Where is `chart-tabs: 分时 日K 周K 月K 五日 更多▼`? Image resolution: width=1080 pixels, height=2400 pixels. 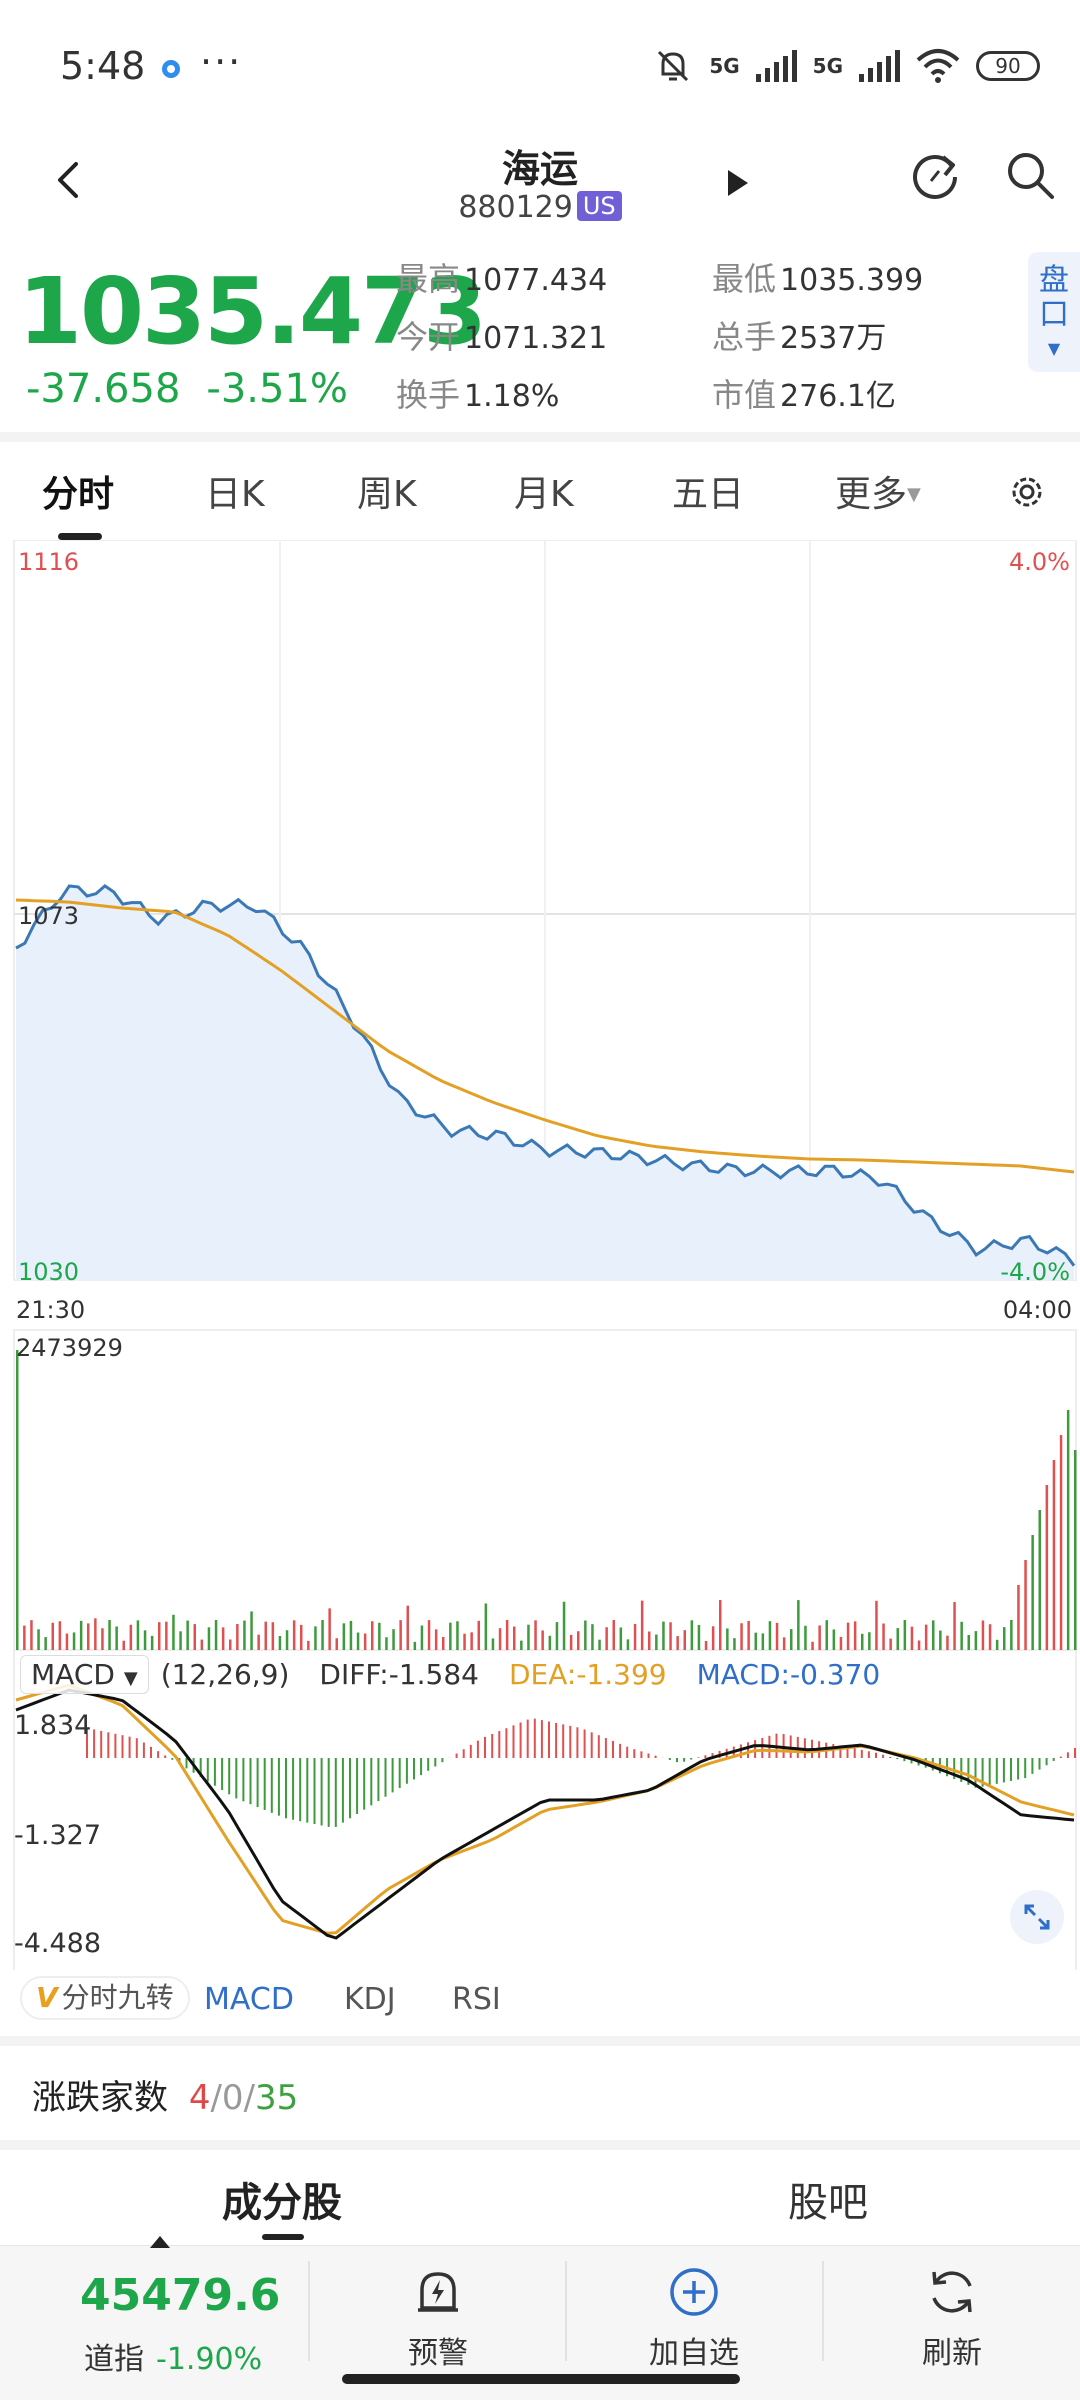
chart-tabs: 分时 日K 周K 月K 五日 更多▼ is located at coordinates (540, 492).